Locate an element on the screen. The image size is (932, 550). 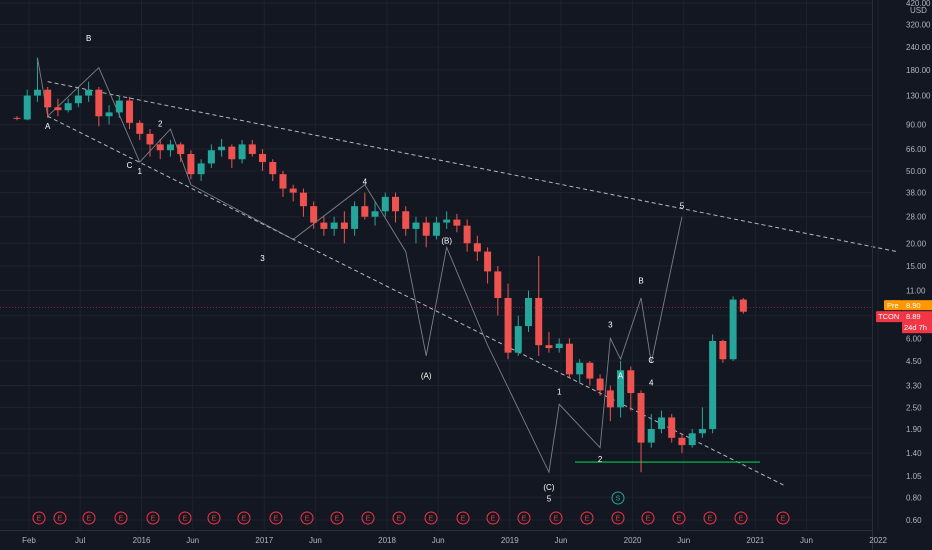
wave-label: 1 is located at coordinates (140, 171).